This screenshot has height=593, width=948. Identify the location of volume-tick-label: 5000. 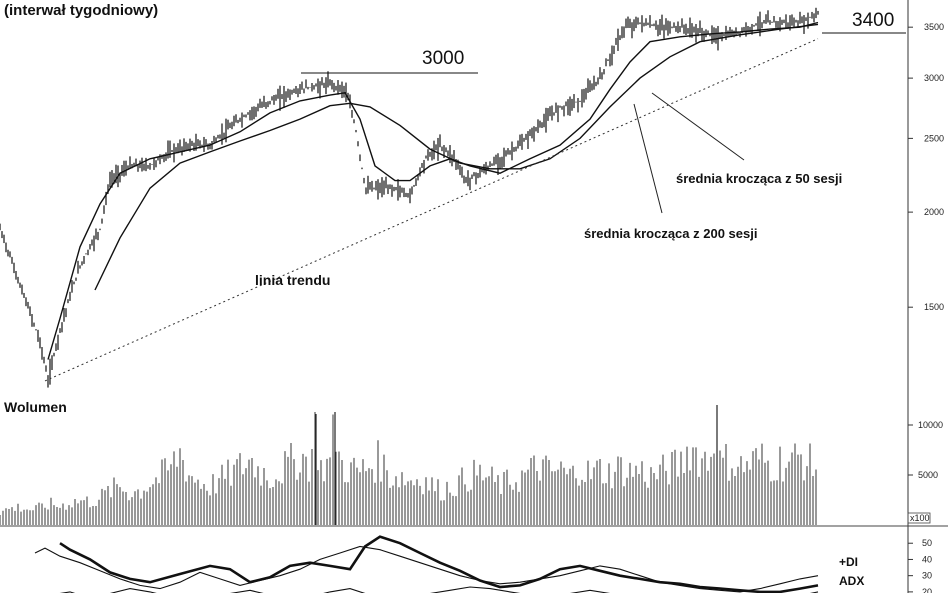
(928, 475).